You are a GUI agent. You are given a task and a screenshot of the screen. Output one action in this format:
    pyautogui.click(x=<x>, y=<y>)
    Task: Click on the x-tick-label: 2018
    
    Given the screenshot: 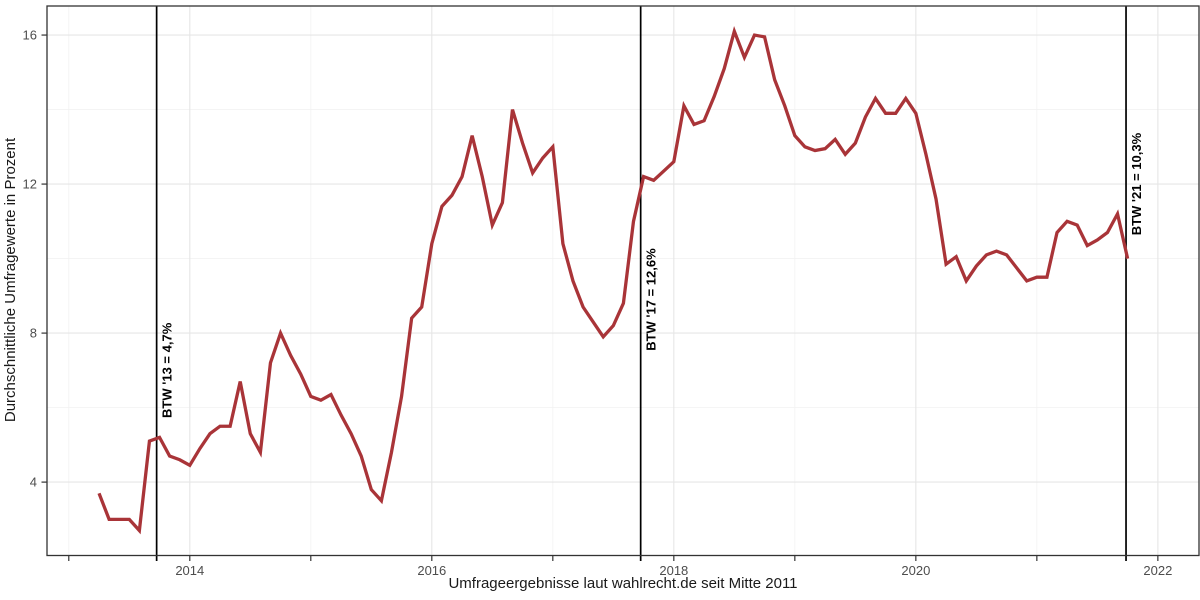 What is the action you would take?
    pyautogui.click(x=673, y=570)
    